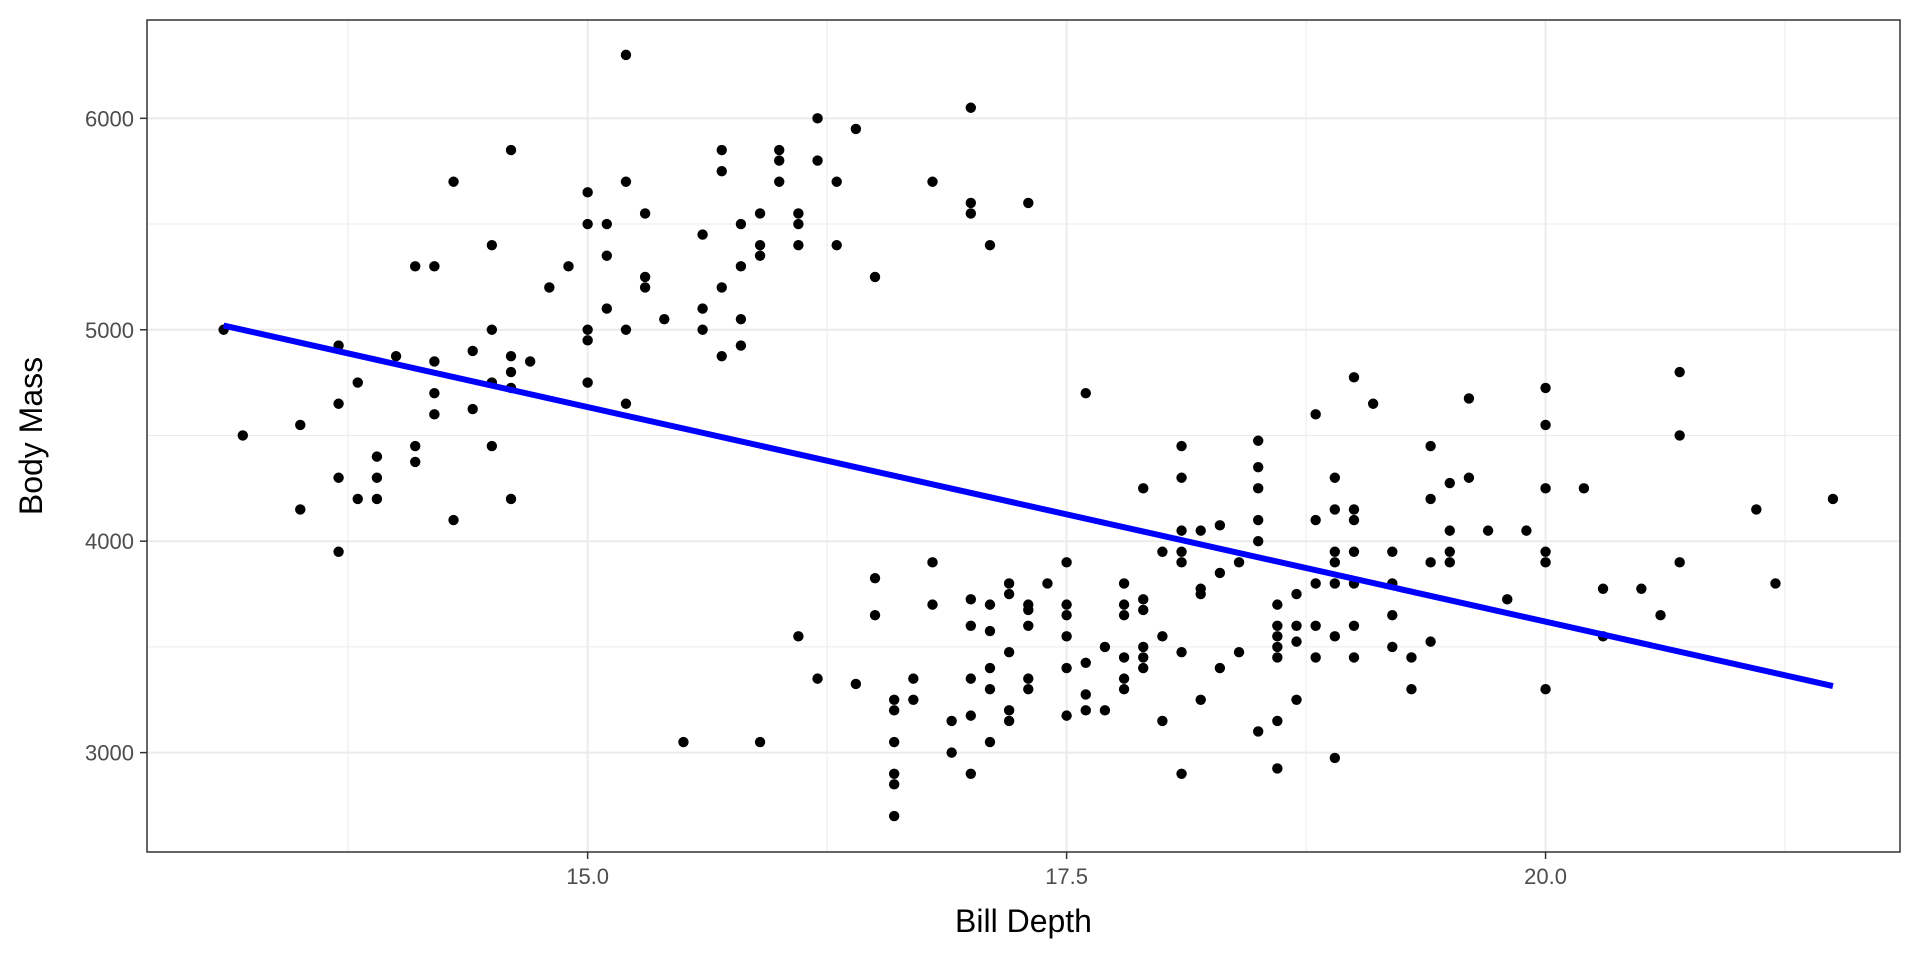 Image resolution: width=1920 pixels, height=965 pixels. I want to click on y-tick-label: 4000, so click(109, 541).